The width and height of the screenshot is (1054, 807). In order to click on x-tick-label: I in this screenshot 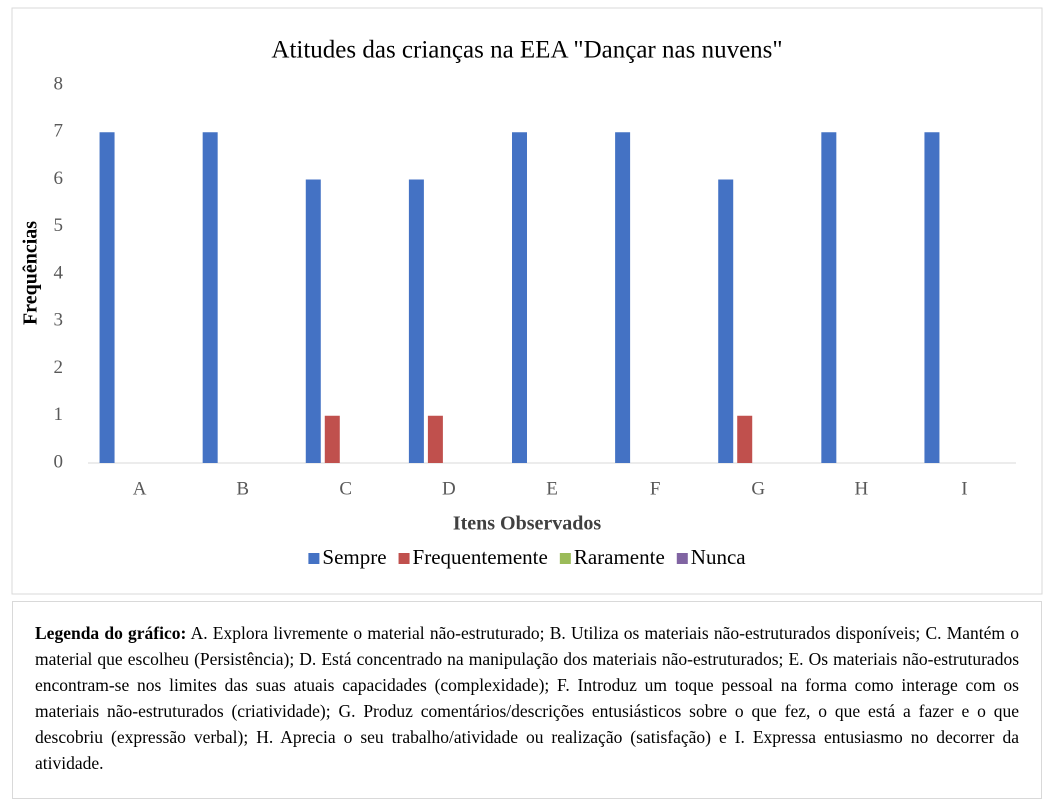, I will do `click(964, 488)`.